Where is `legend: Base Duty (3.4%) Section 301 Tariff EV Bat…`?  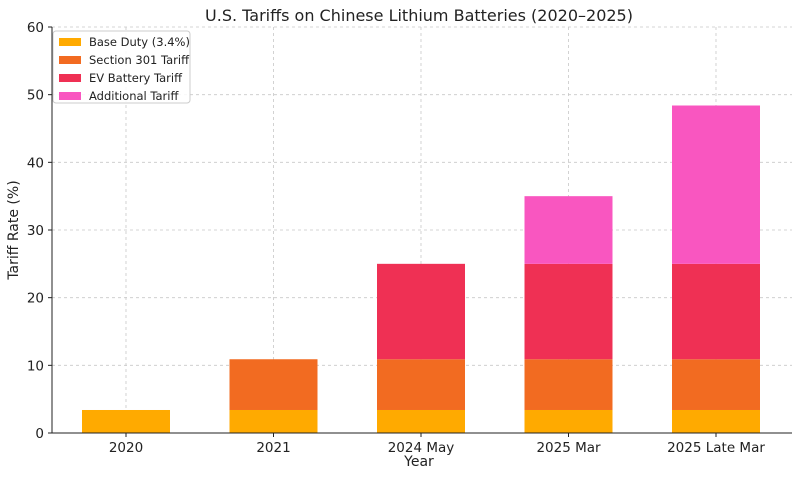 legend: Base Duty (3.4%) Section 301 Tariff EV Bat… is located at coordinates (121, 67).